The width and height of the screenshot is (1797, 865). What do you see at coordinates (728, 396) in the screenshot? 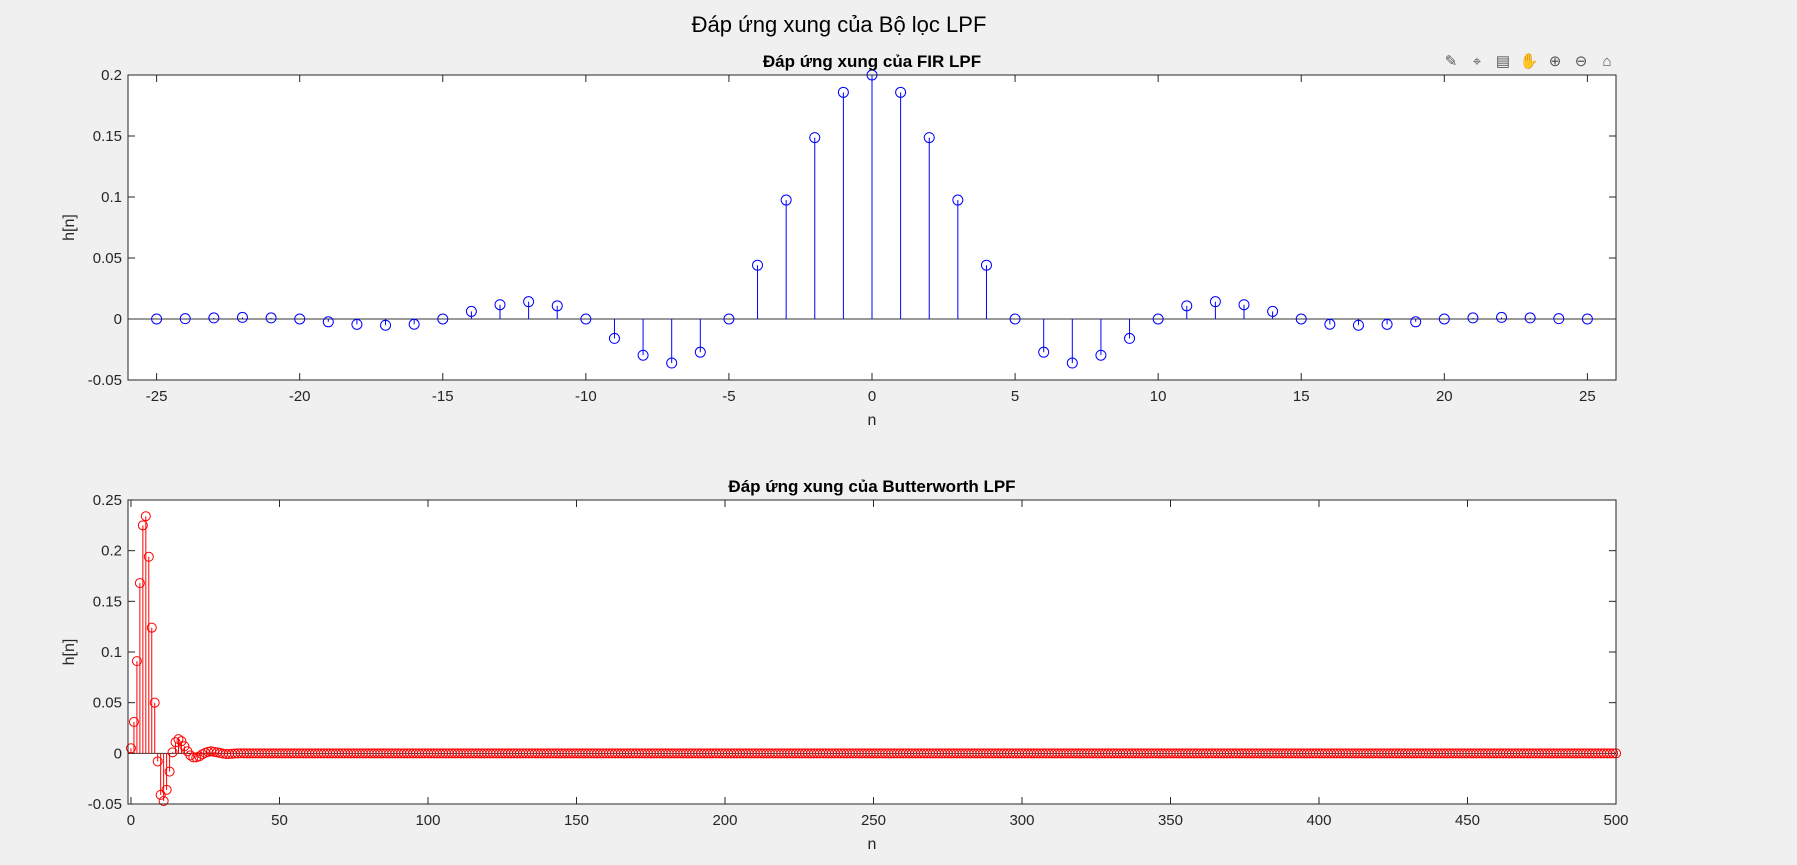
I see `chart-0-x-tick-label: -5` at bounding box center [728, 396].